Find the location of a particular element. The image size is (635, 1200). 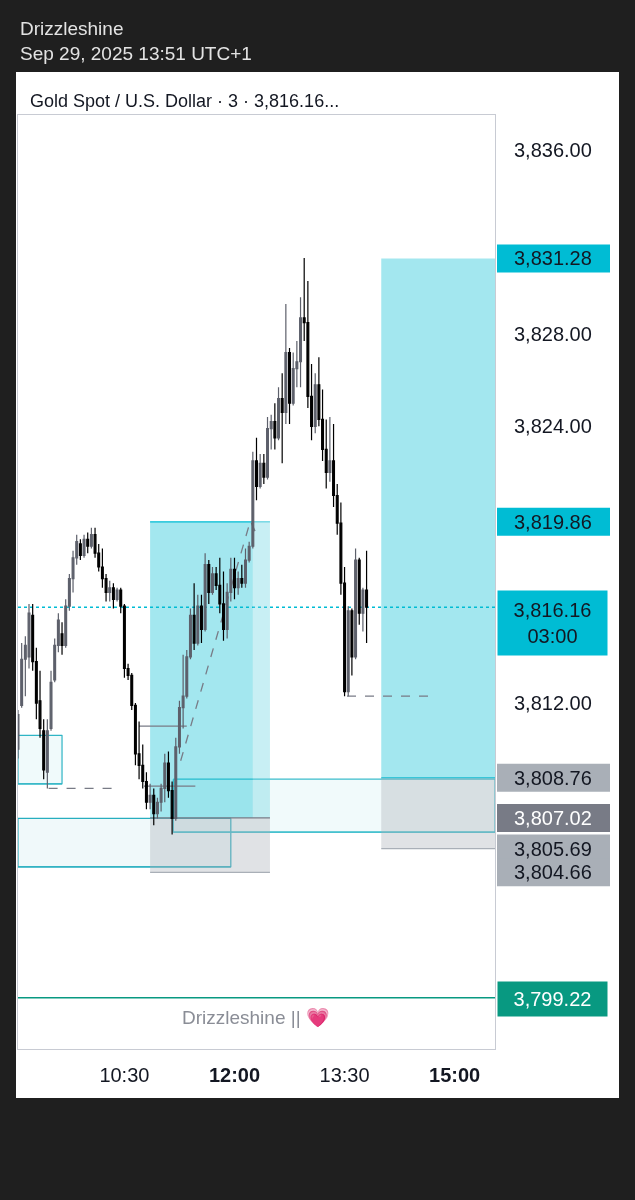

y-tick-label: 3,824.00 is located at coordinates (553, 426).